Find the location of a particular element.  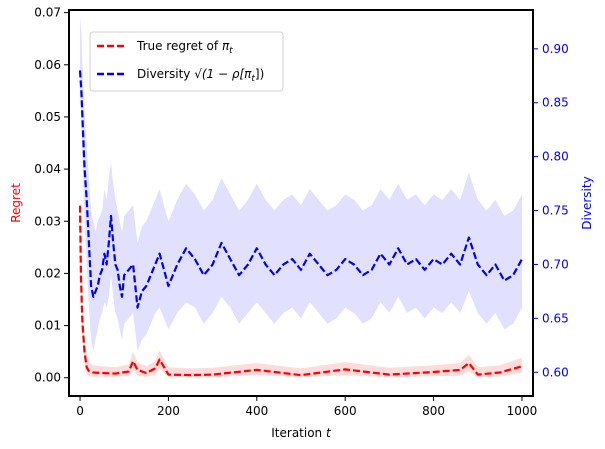

legend-label-regret-pi: π is located at coordinates (226, 46).